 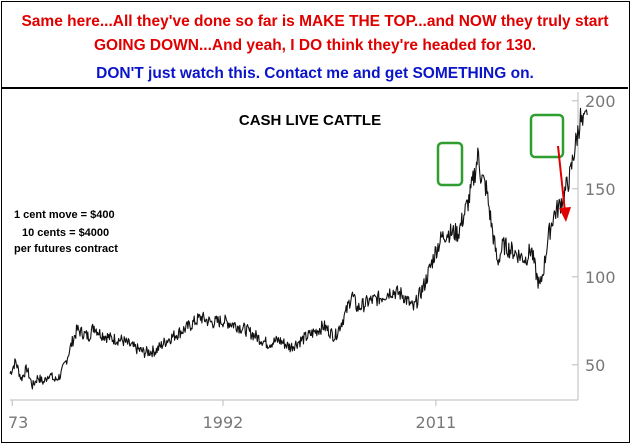 I want to click on y-tick-label: 50, so click(x=595, y=365).